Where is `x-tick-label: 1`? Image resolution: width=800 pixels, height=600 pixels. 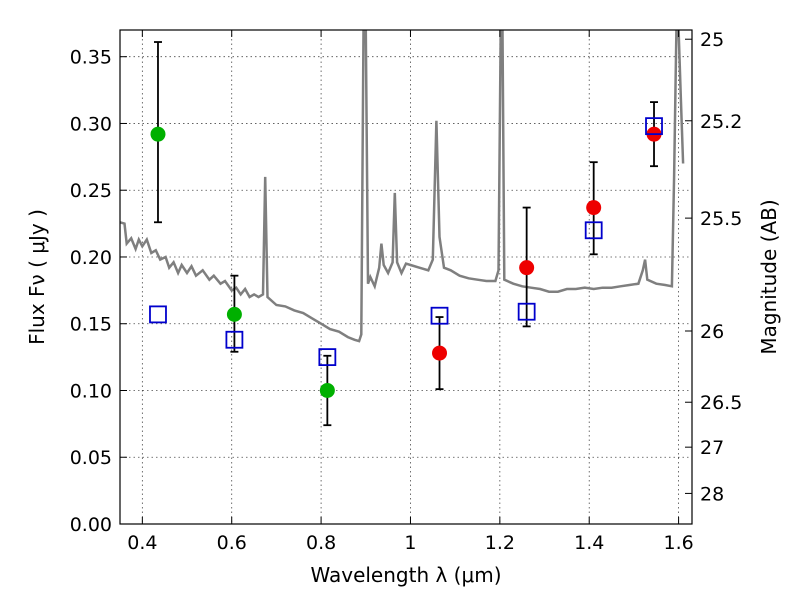 x-tick-label: 1 is located at coordinates (410, 543).